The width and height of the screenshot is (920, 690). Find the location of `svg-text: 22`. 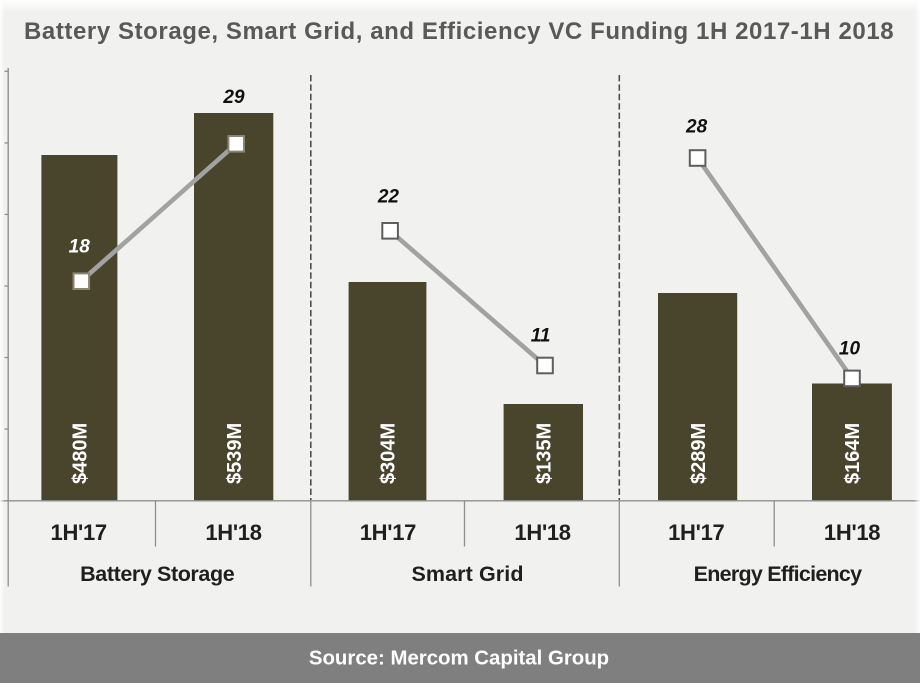

svg-text: 22 is located at coordinates (388, 197).